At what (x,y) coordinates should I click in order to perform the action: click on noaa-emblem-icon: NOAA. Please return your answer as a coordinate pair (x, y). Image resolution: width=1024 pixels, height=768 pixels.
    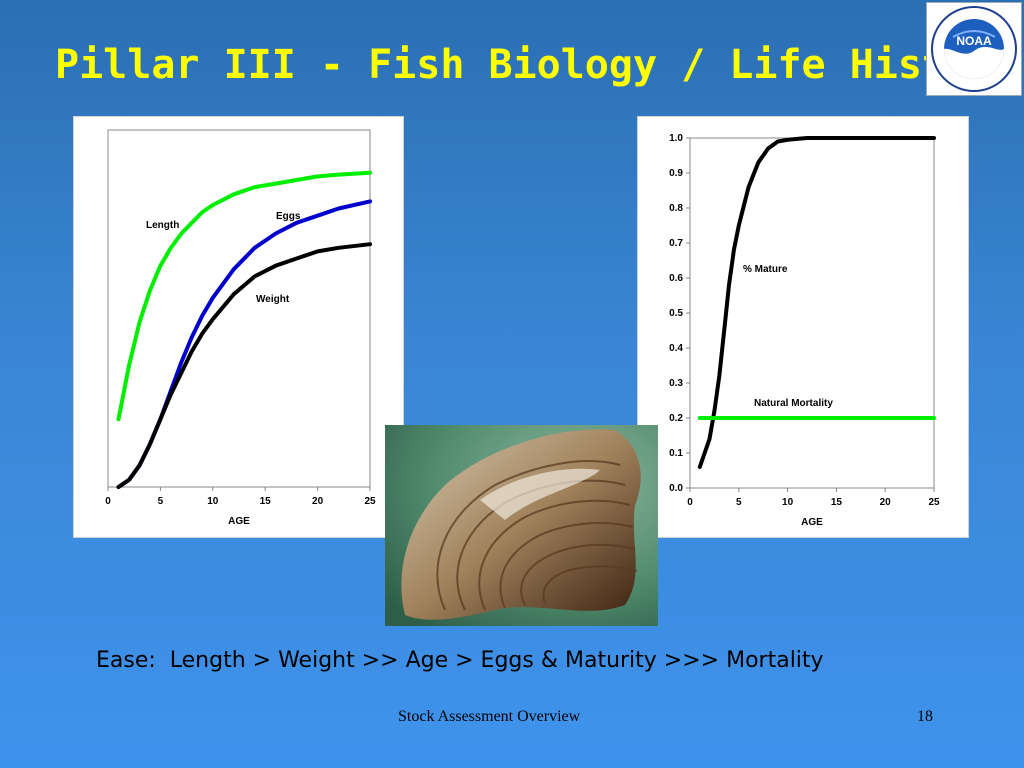
    Looking at the image, I should click on (974, 49).